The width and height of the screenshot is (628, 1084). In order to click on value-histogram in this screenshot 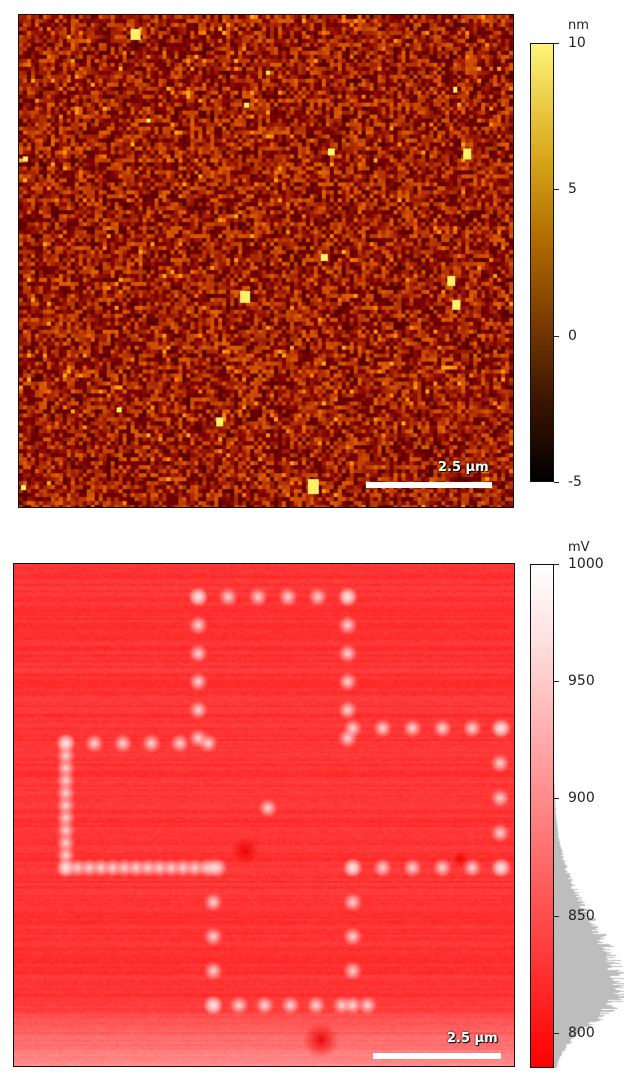, I will do `click(589, 816)`.